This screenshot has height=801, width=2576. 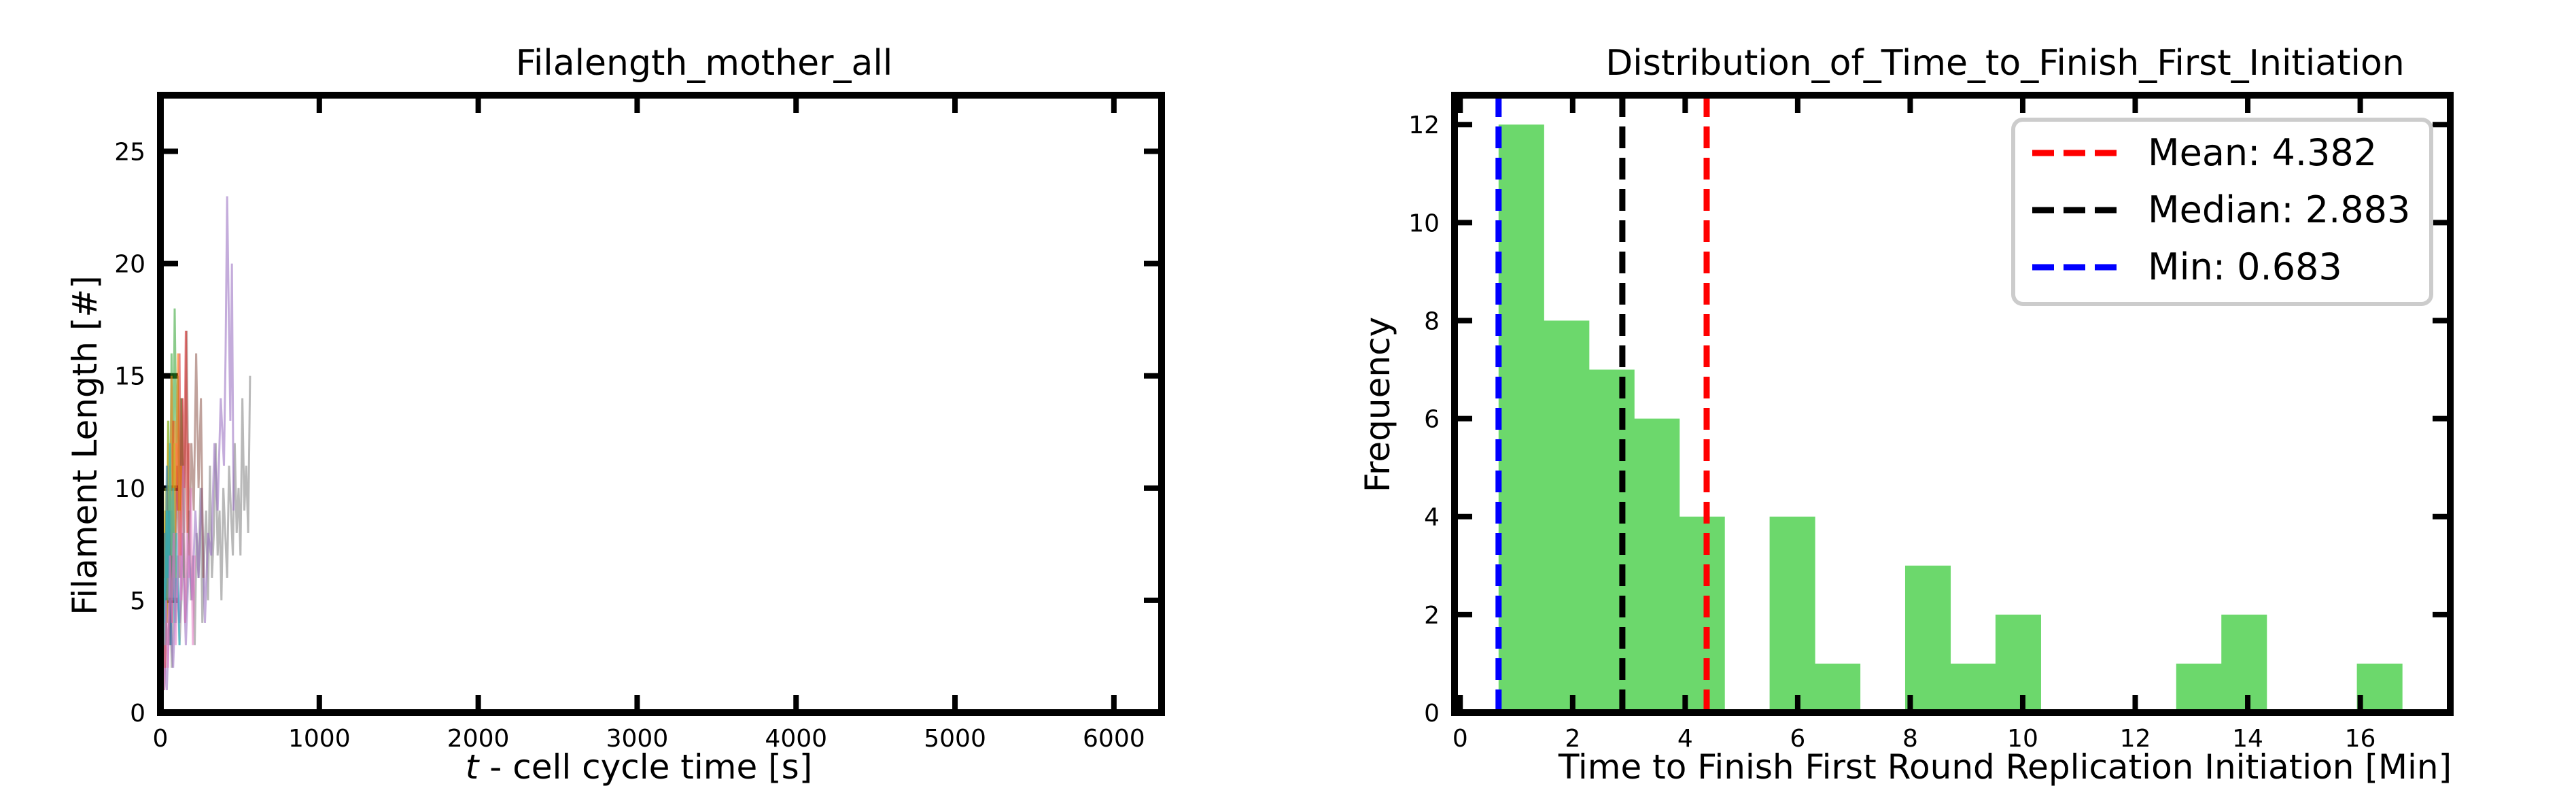 What do you see at coordinates (1910, 739) in the screenshot?
I see `x-tick-label: 8` at bounding box center [1910, 739].